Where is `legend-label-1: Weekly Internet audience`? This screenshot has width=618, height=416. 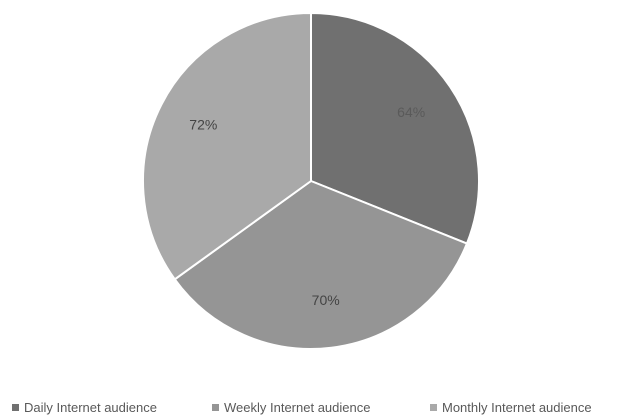 legend-label-1: Weekly Internet audience is located at coordinates (297, 407).